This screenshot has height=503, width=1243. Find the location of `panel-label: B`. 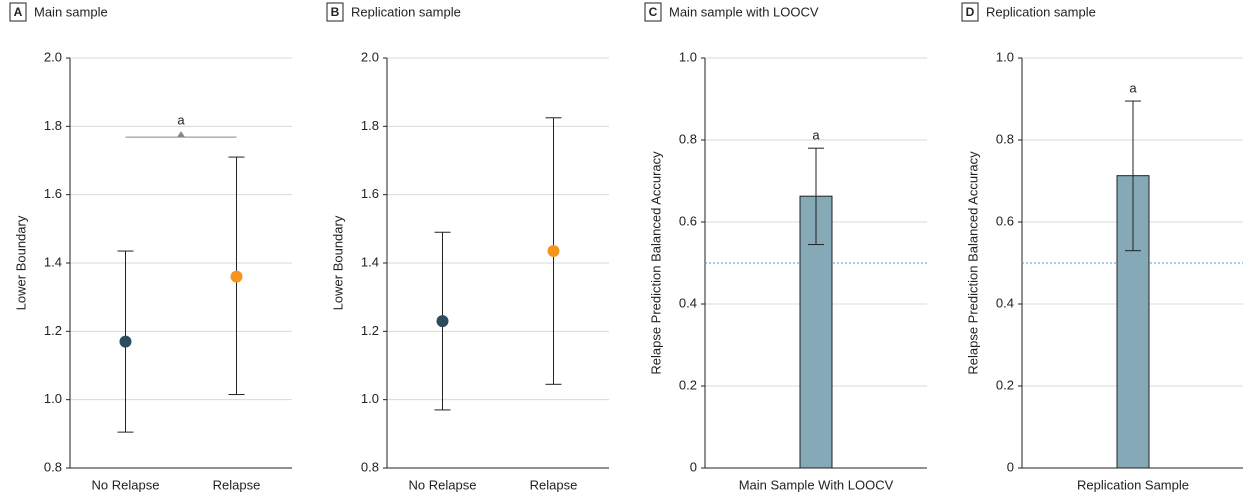

panel-label: B is located at coordinates (335, 12).